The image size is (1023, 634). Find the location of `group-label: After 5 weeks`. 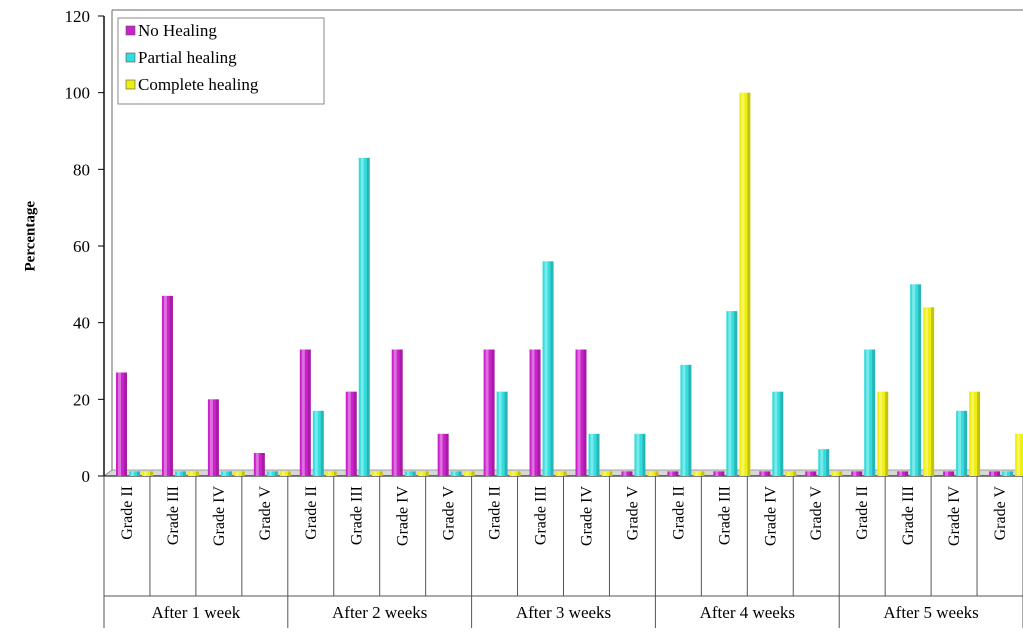

group-label: After 5 weeks is located at coordinates (930, 612).